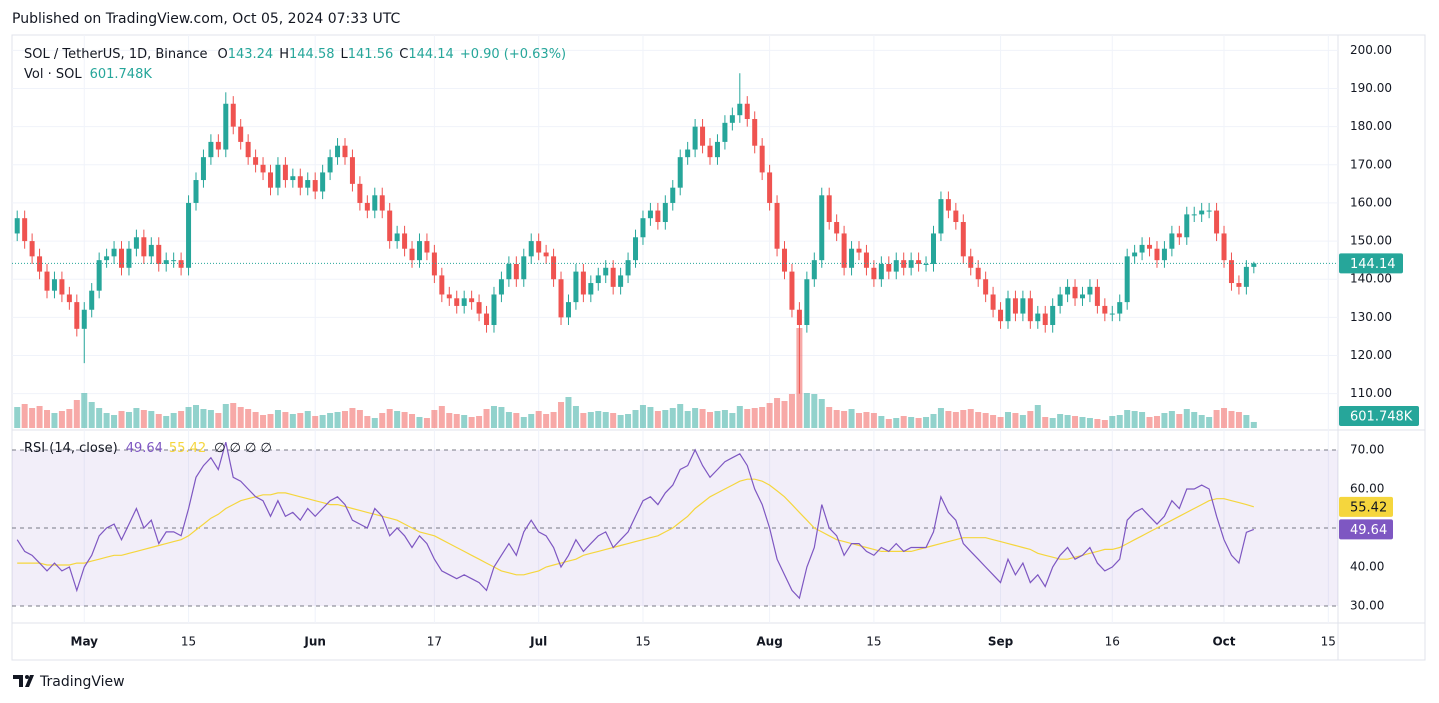 This screenshot has width=1439, height=703. I want to click on volume-tag, so click(1379, 416).